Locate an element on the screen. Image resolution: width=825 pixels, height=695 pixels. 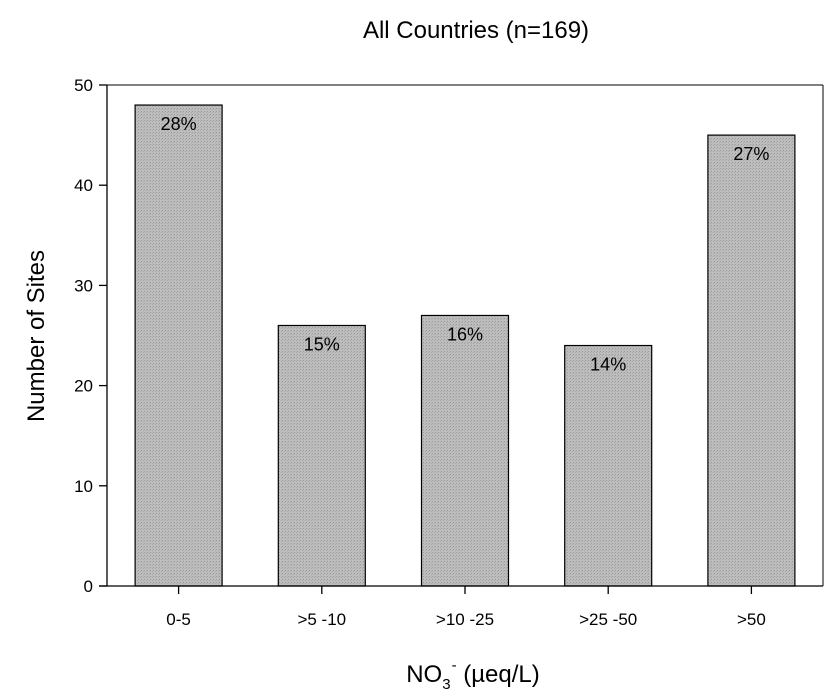
x-axis-label: NO3- (µeq/L) is located at coordinates (473, 675).